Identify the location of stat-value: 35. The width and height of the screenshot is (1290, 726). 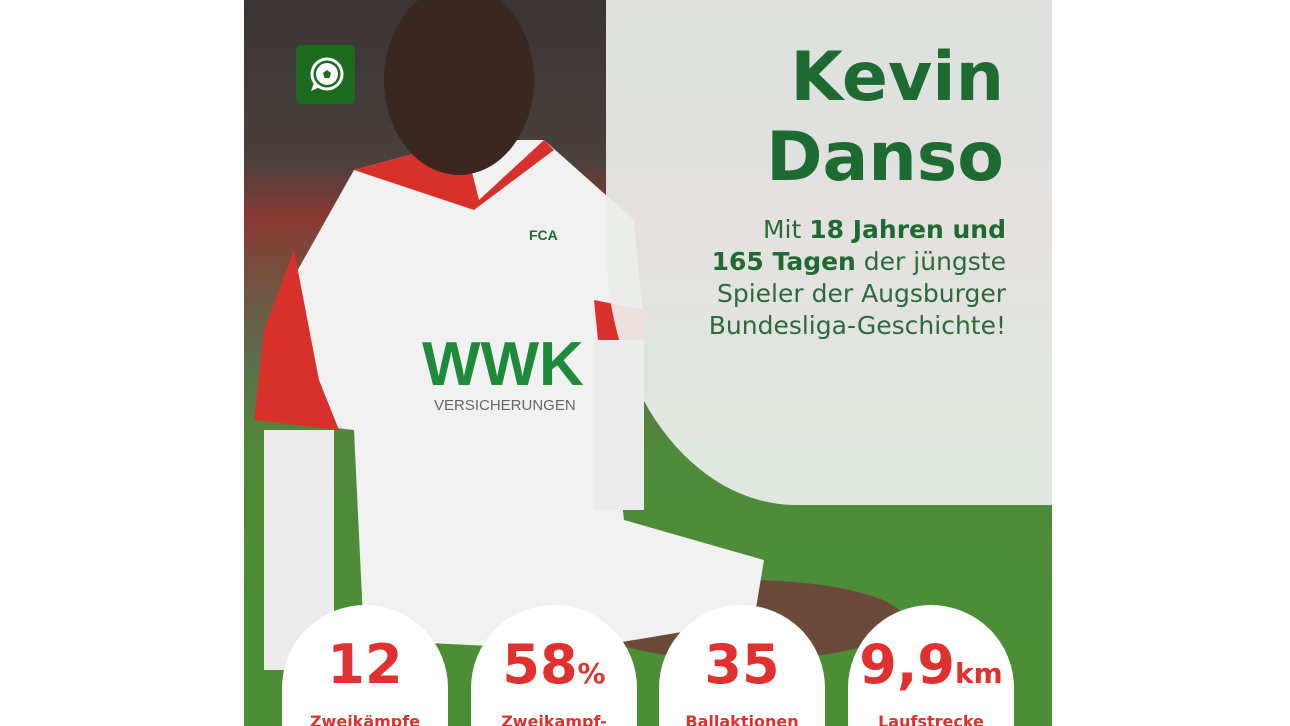
(742, 664).